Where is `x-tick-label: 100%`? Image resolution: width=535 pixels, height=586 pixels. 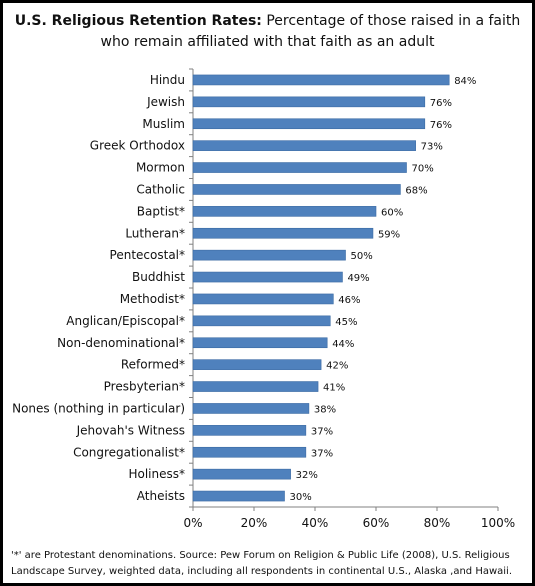 x-tick-label: 100% is located at coordinates (498, 523).